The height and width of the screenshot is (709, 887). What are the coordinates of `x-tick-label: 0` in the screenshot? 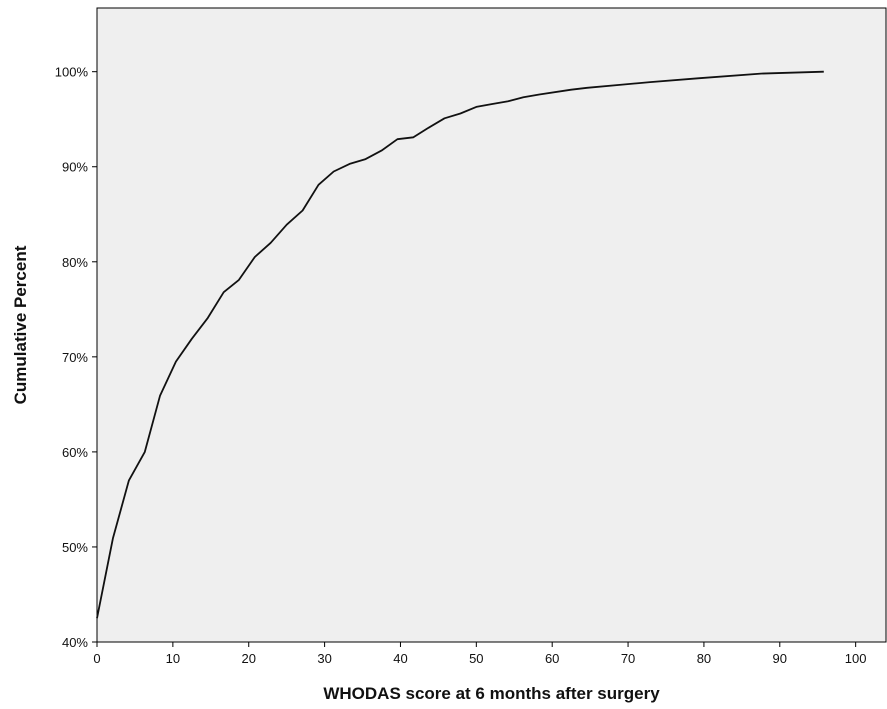 It's located at (96, 658).